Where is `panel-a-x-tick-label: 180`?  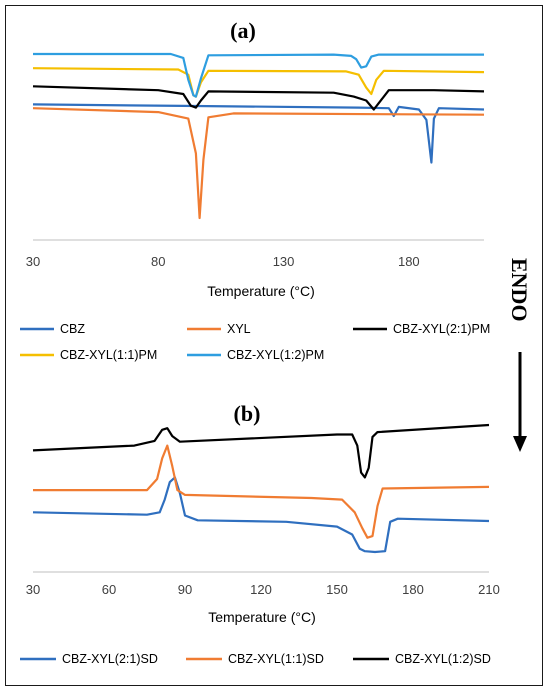 panel-a-x-tick-label: 180 is located at coordinates (409, 261).